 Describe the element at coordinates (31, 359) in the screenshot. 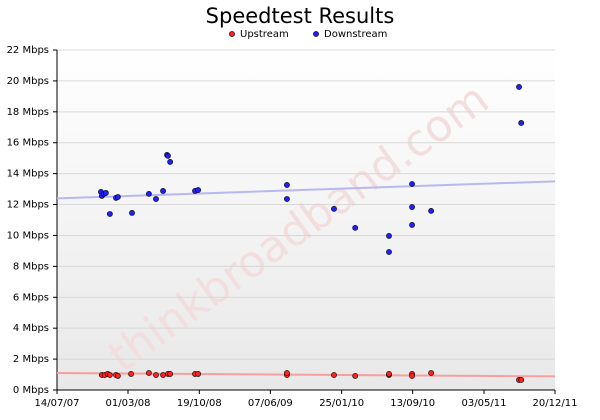

I see `y-tick-label: 2 Mbps` at that location.